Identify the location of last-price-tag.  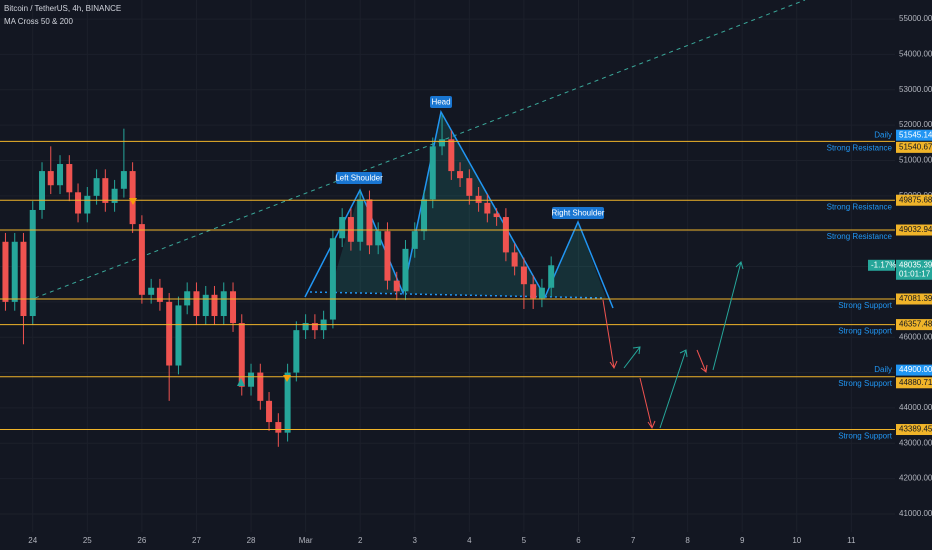
(914, 269).